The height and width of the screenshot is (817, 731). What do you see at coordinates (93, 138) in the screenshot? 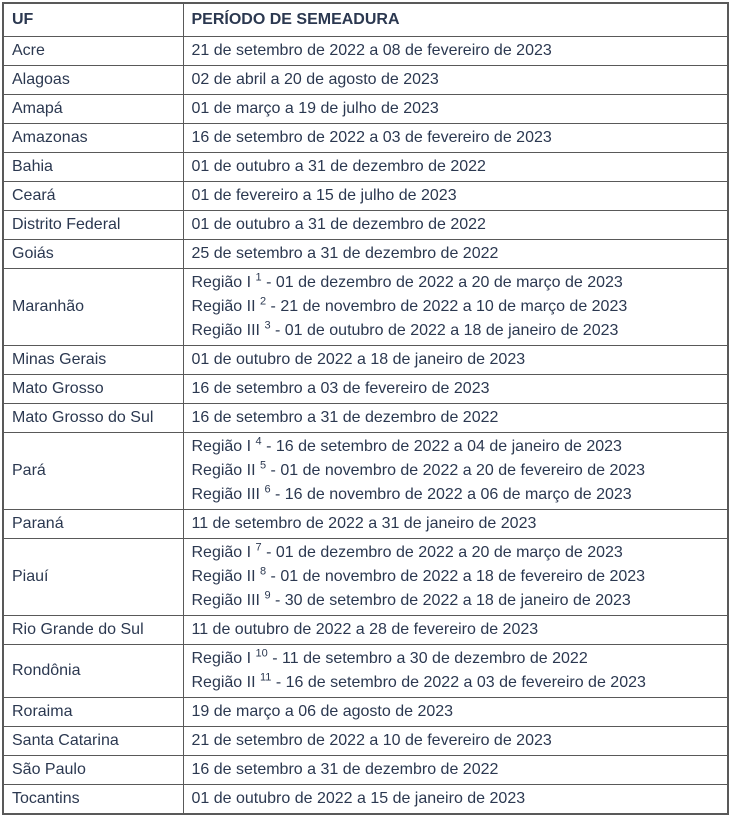
I see `uf-cell: Amazonas` at bounding box center [93, 138].